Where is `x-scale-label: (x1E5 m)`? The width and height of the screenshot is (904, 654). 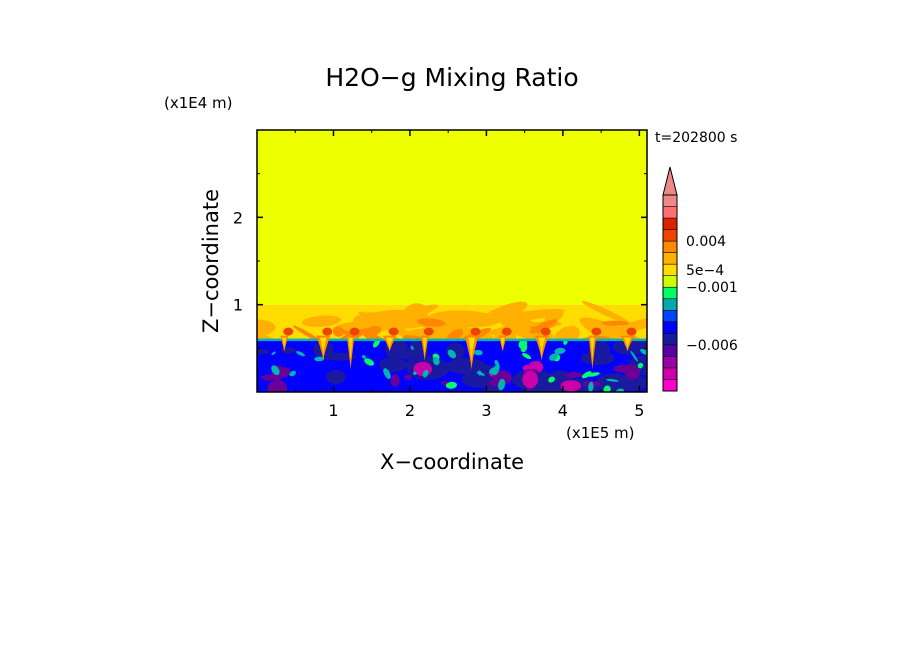
x-scale-label: (x1E5 m) is located at coordinates (600, 433).